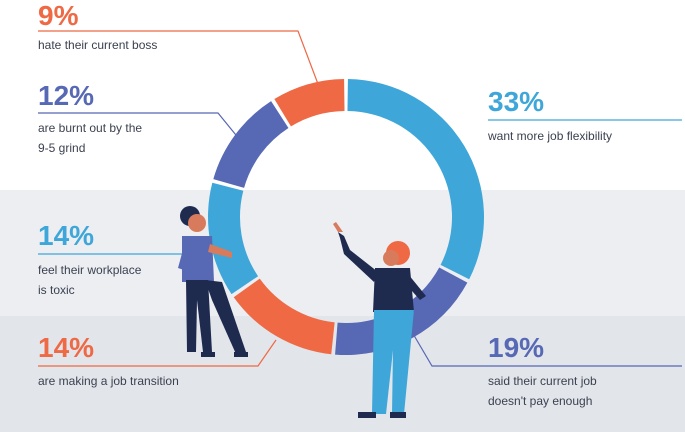  Describe the element at coordinates (90, 138) in the screenshot. I see `stat-12-description: are burnt out by the 9-5 grind` at that location.